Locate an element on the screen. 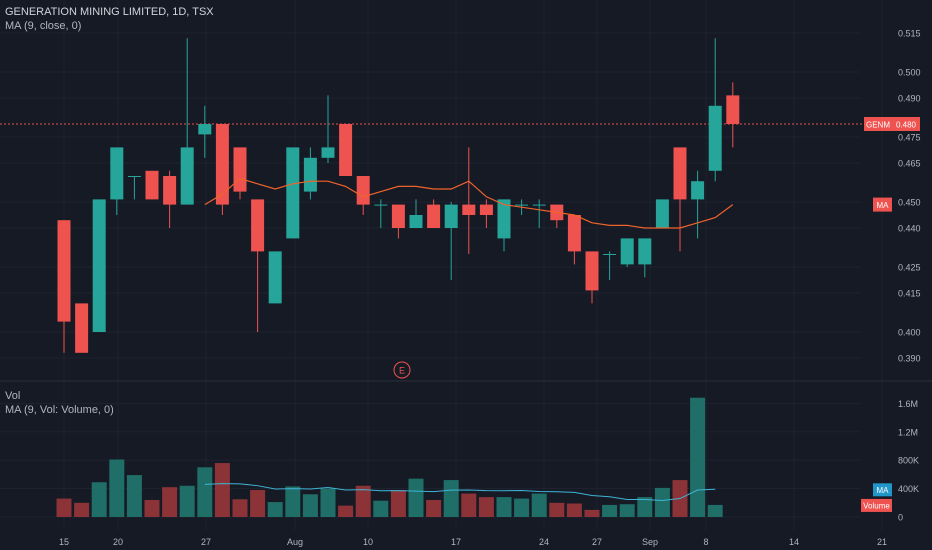 The height and width of the screenshot is (550, 932). time-tick-label: 24 is located at coordinates (544, 542).